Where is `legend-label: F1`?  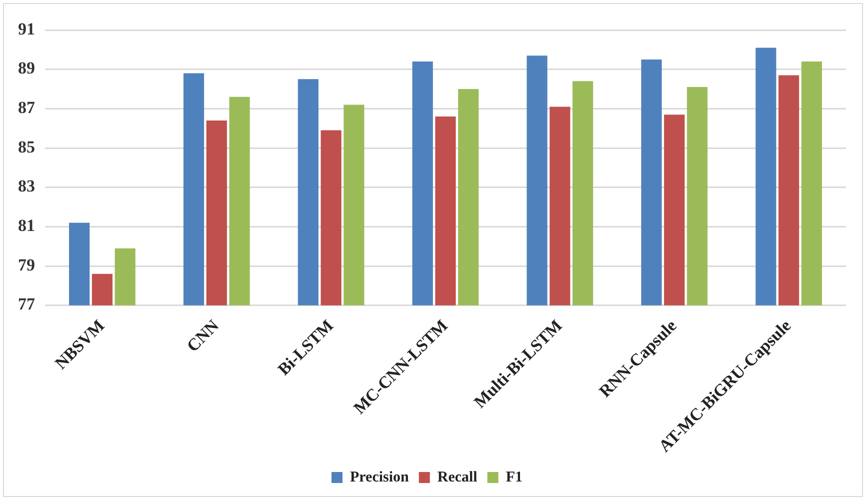 legend-label: F1 is located at coordinates (514, 477).